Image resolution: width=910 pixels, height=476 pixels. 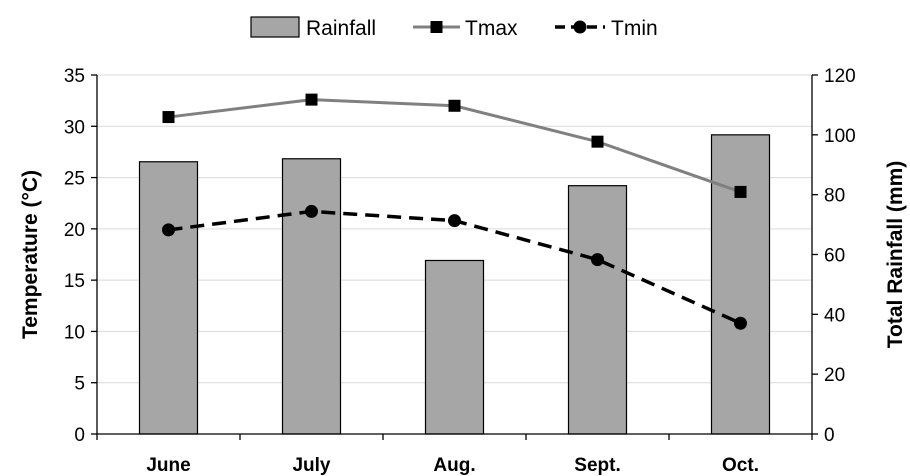 What do you see at coordinates (454, 465) in the screenshot?
I see `x-category-label: Aug.` at bounding box center [454, 465].